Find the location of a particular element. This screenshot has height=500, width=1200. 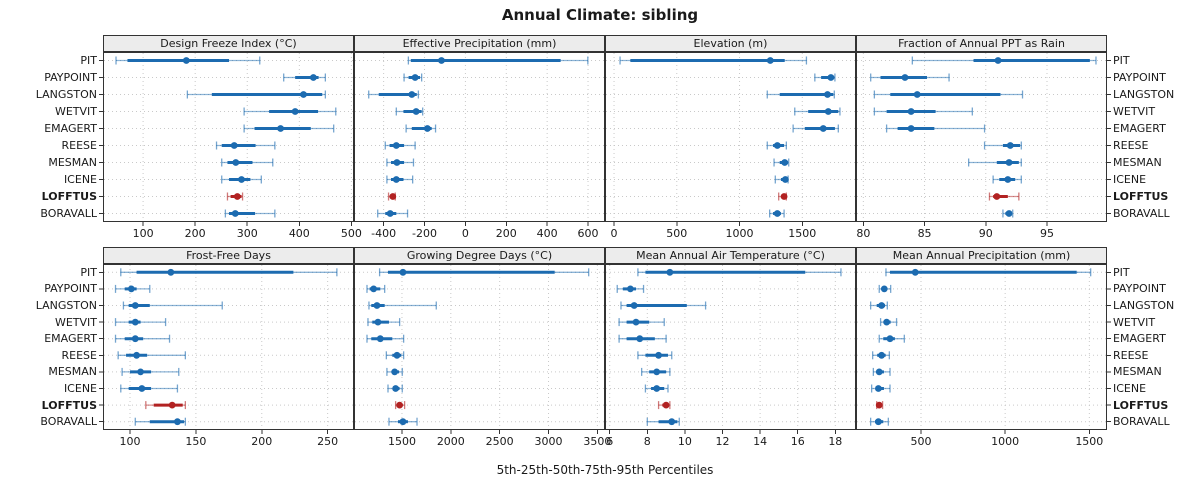

site-label-right-wetvit: WETVIT is located at coordinates (1134, 322).